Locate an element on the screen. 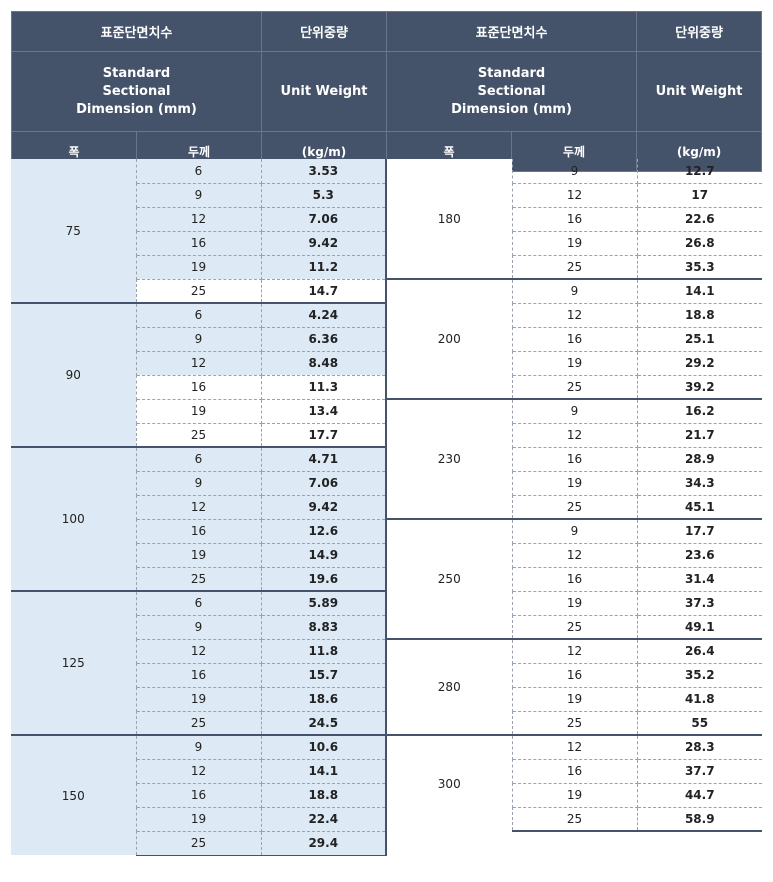 The height and width of the screenshot is (882, 773). table-row: 25 35.3 is located at coordinates (574, 267).